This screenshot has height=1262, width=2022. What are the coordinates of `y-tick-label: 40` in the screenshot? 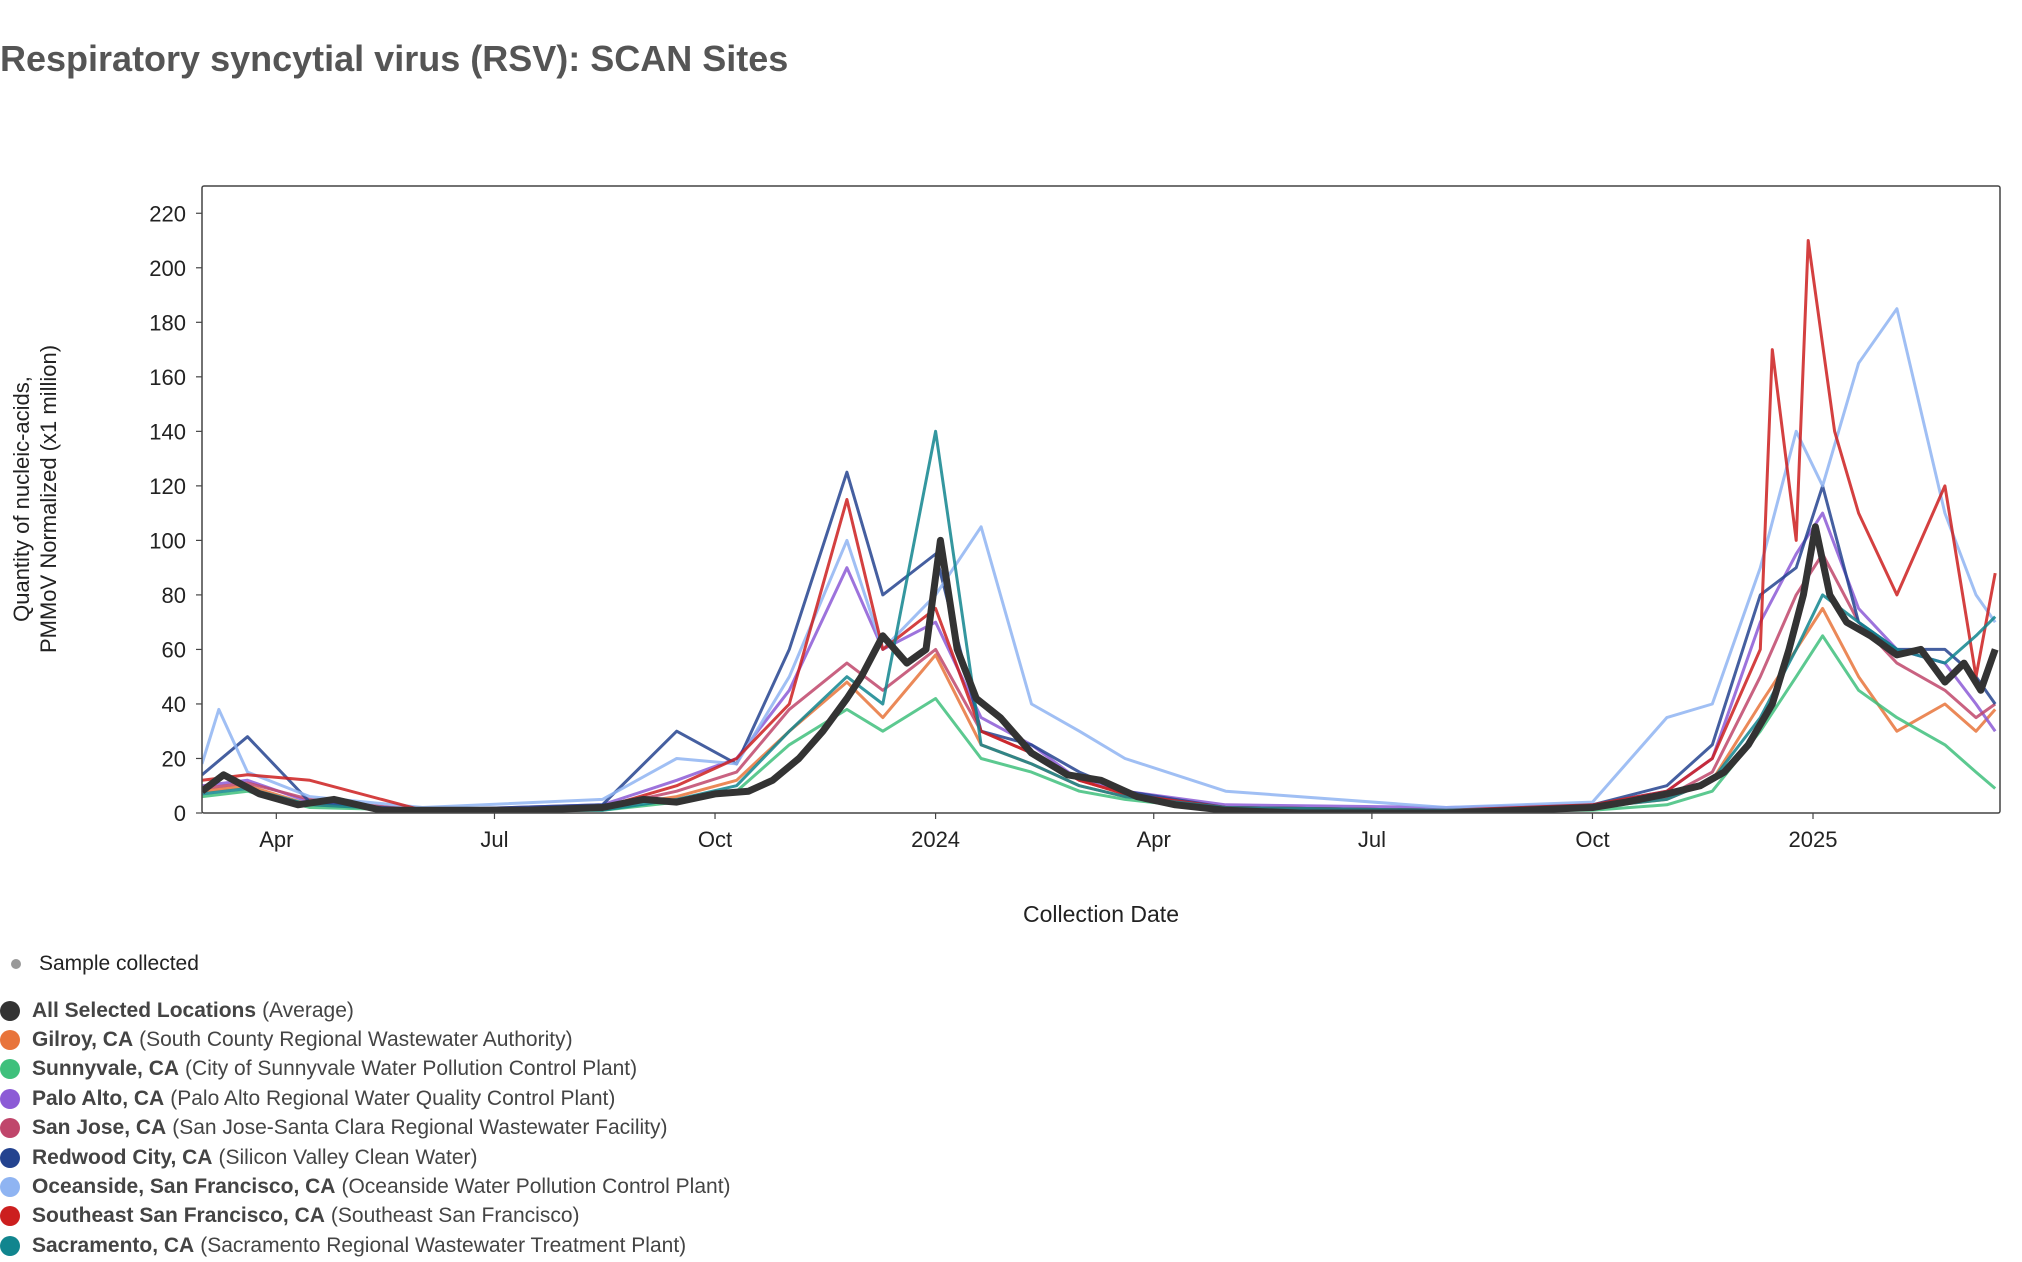 It's located at (174, 704).